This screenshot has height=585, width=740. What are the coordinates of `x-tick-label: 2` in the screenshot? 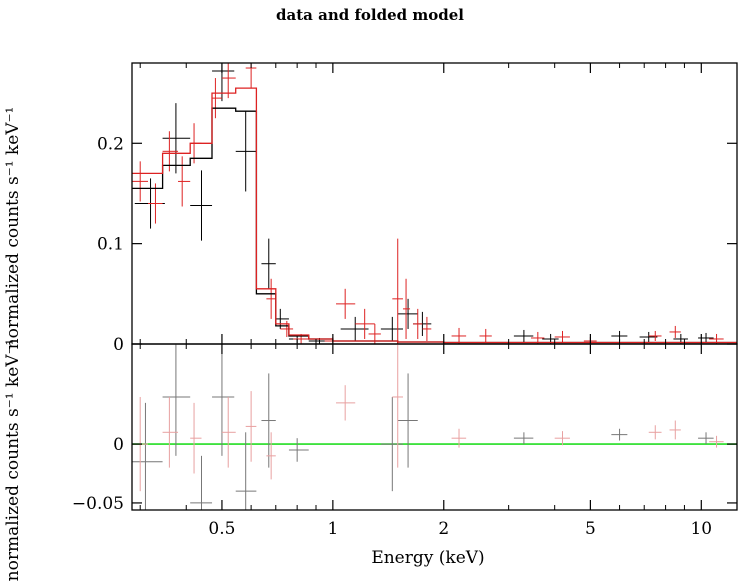 It's located at (443, 529).